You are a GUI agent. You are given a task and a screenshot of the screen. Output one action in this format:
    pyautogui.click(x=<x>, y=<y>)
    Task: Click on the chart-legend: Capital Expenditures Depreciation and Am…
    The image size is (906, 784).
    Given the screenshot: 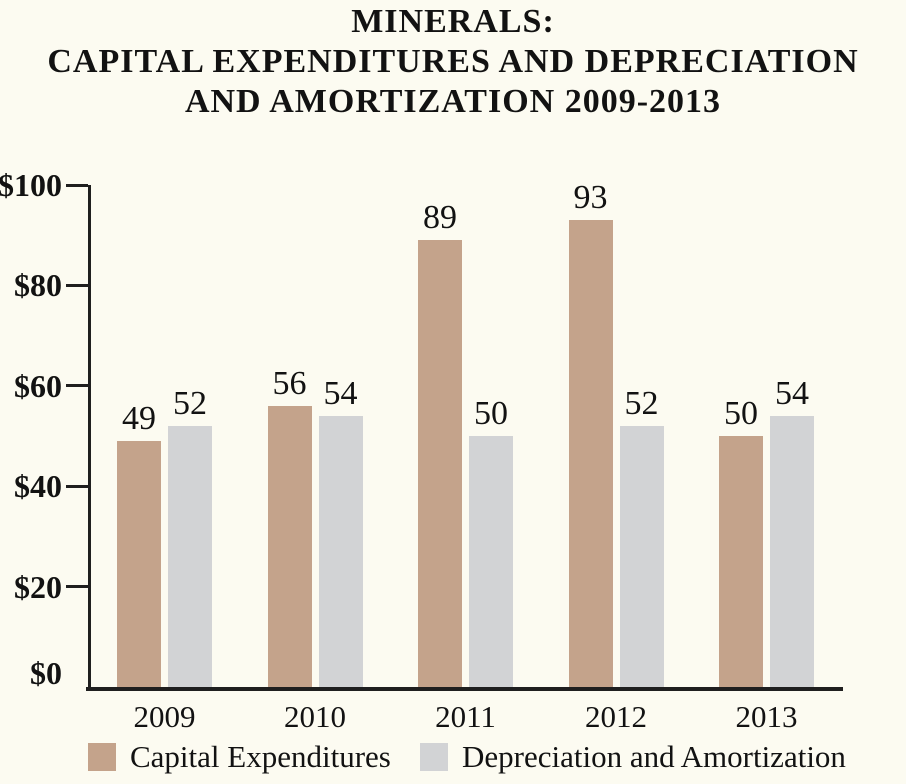 What is the action you would take?
    pyautogui.click(x=453, y=757)
    